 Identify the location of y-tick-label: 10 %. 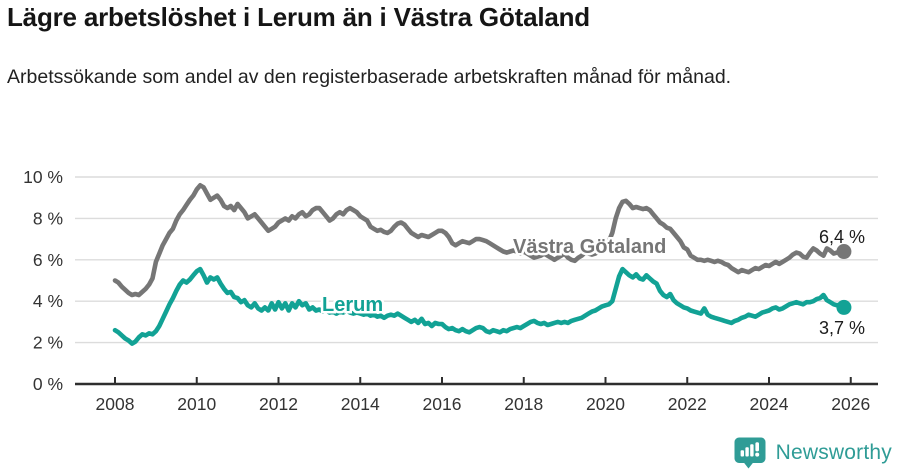
(43, 177).